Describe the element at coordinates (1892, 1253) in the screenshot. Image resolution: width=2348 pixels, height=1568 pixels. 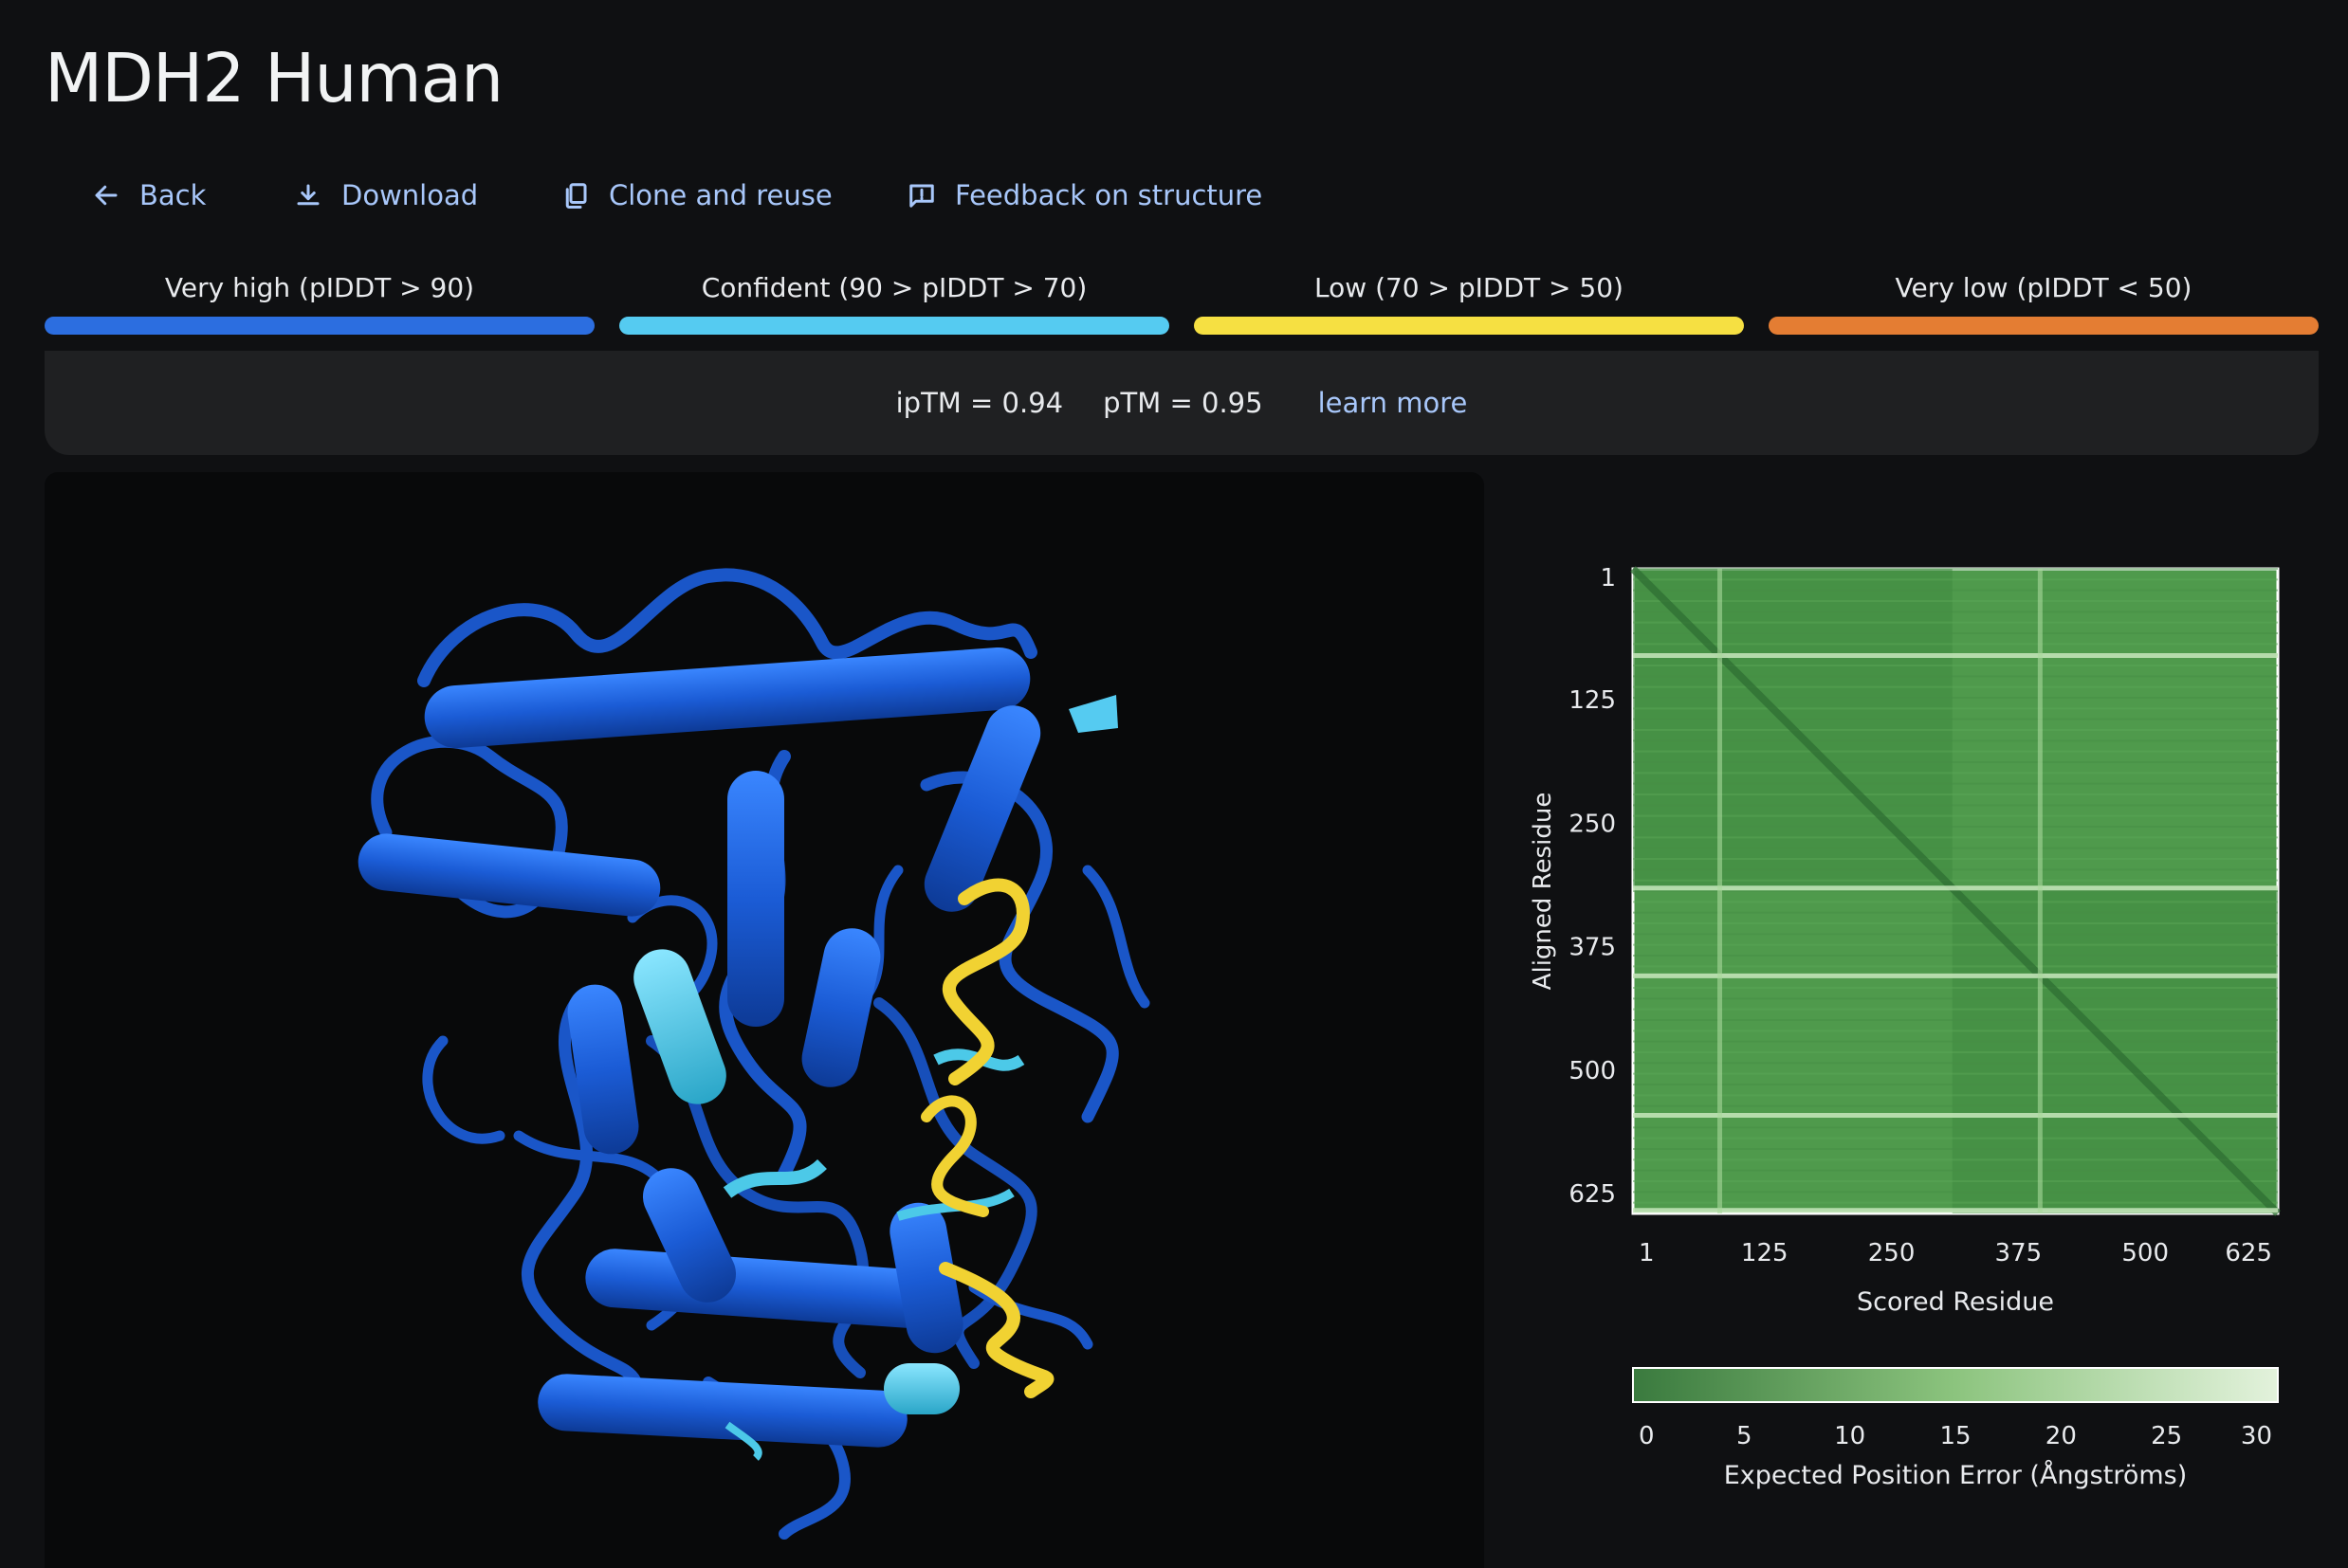
I see `x-tick-label: 250` at that location.